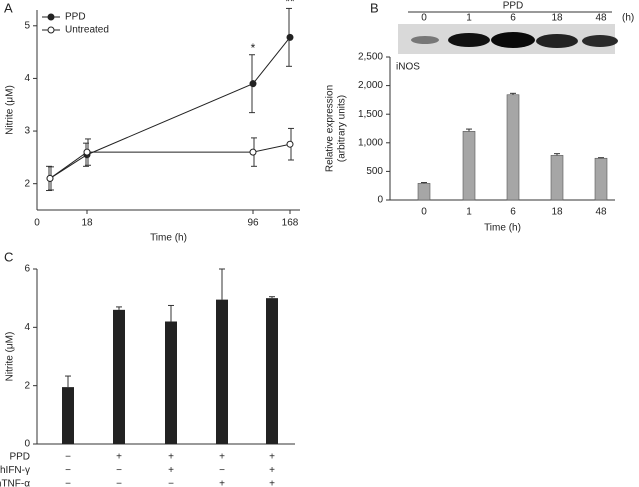 The height and width of the screenshot is (487, 639). Describe the element at coordinates (557, 18) in the screenshot. I see `blot-lane-label: 18` at that location.